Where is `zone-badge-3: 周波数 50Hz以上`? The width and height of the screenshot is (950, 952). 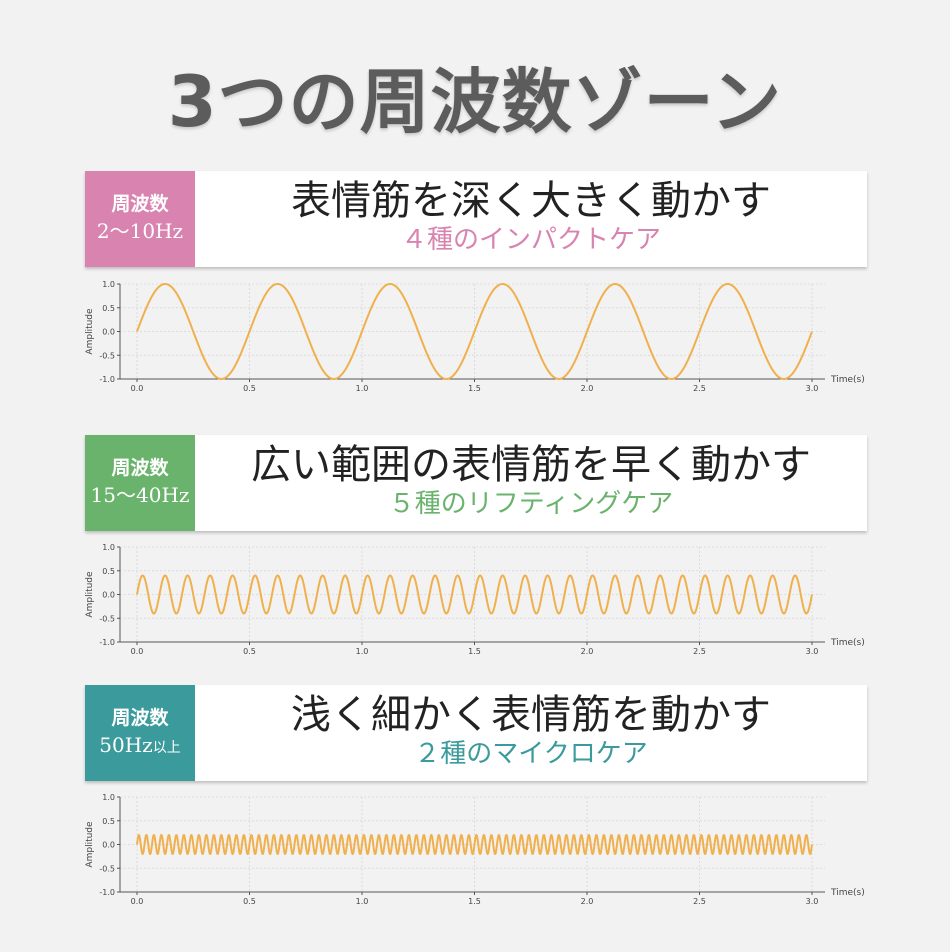
zone-badge-3: 周波数 50Hz以上 is located at coordinates (140, 733).